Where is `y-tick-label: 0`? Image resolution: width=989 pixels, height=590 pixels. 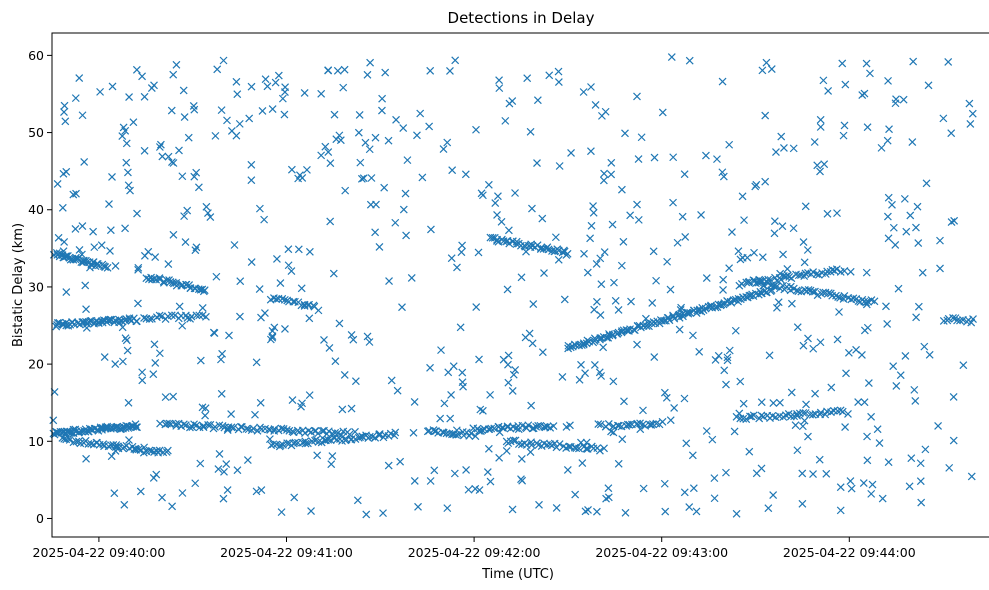
y-tick-label: 0 is located at coordinates (40, 518).